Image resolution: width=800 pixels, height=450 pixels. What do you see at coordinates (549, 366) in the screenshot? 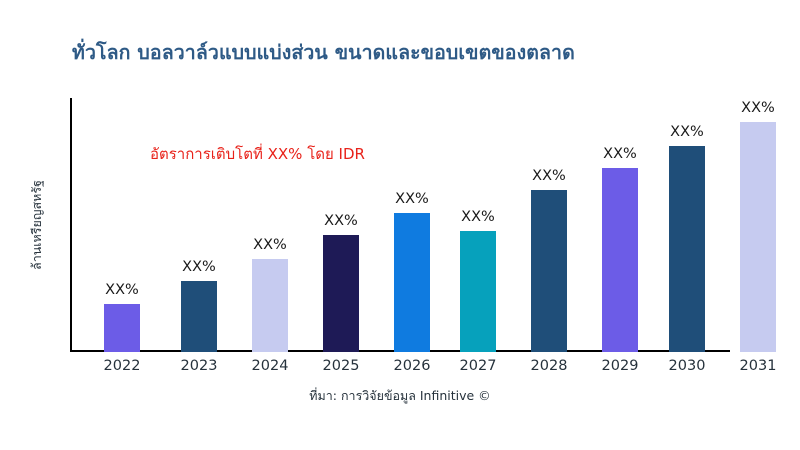
I see `x-tick-2028: 2028` at bounding box center [549, 366].